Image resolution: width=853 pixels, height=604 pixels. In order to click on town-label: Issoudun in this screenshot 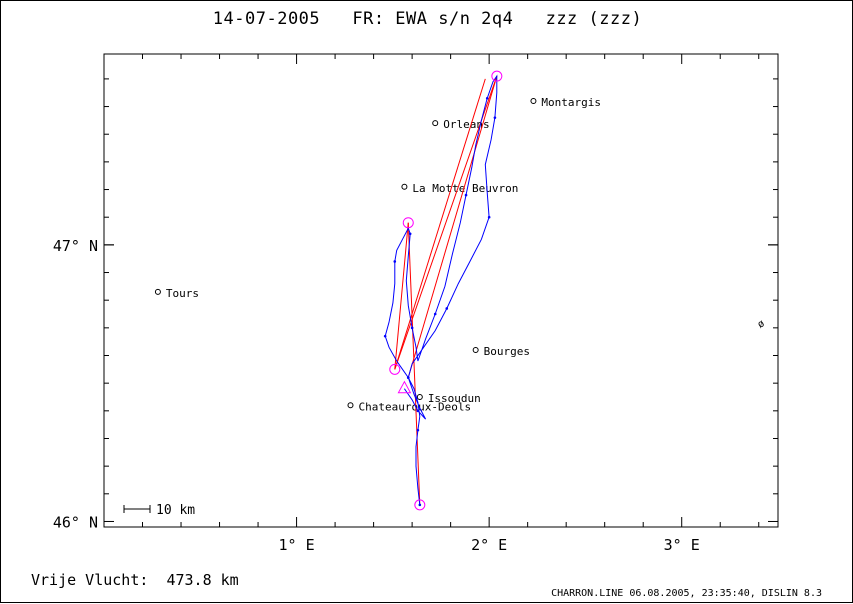, I will do `click(454, 398)`.